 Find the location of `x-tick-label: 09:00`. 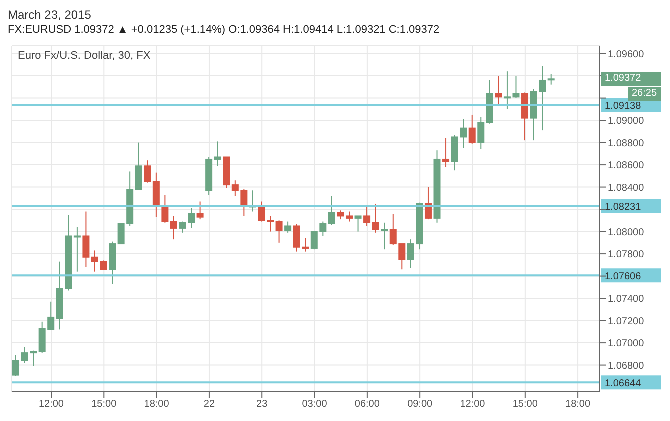

x-tick-label: 09:00 is located at coordinates (421, 404).